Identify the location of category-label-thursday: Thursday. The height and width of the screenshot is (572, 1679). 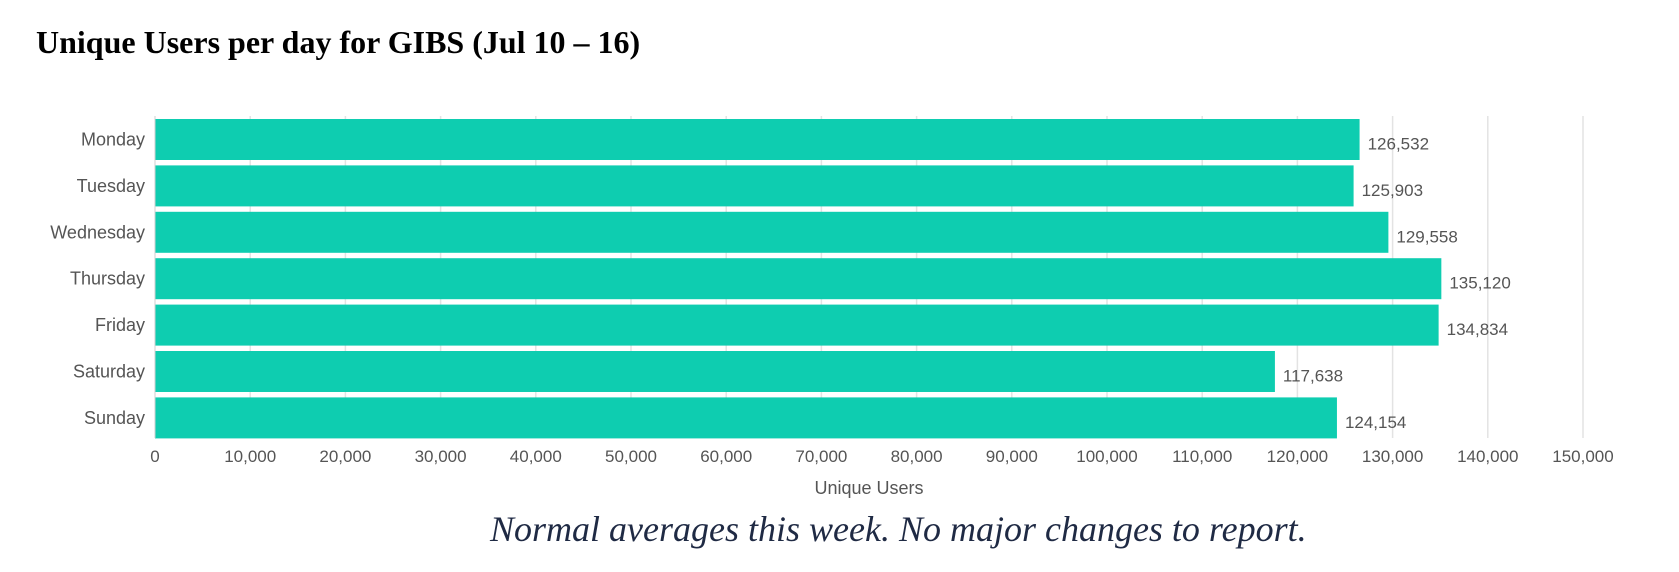
(107, 279).